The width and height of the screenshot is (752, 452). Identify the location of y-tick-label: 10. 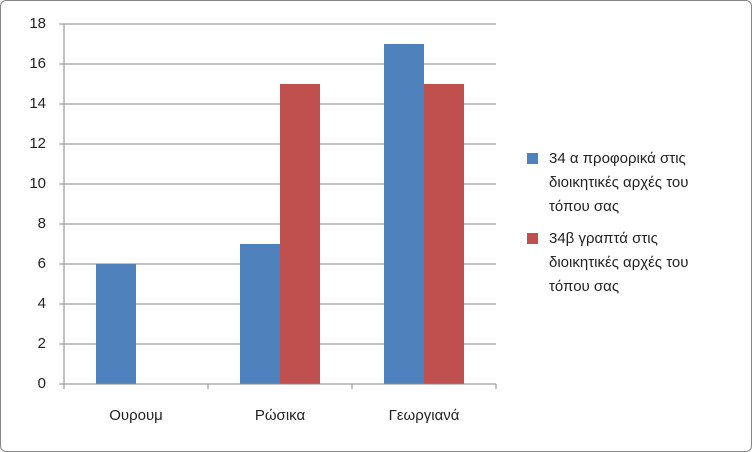
(37, 183).